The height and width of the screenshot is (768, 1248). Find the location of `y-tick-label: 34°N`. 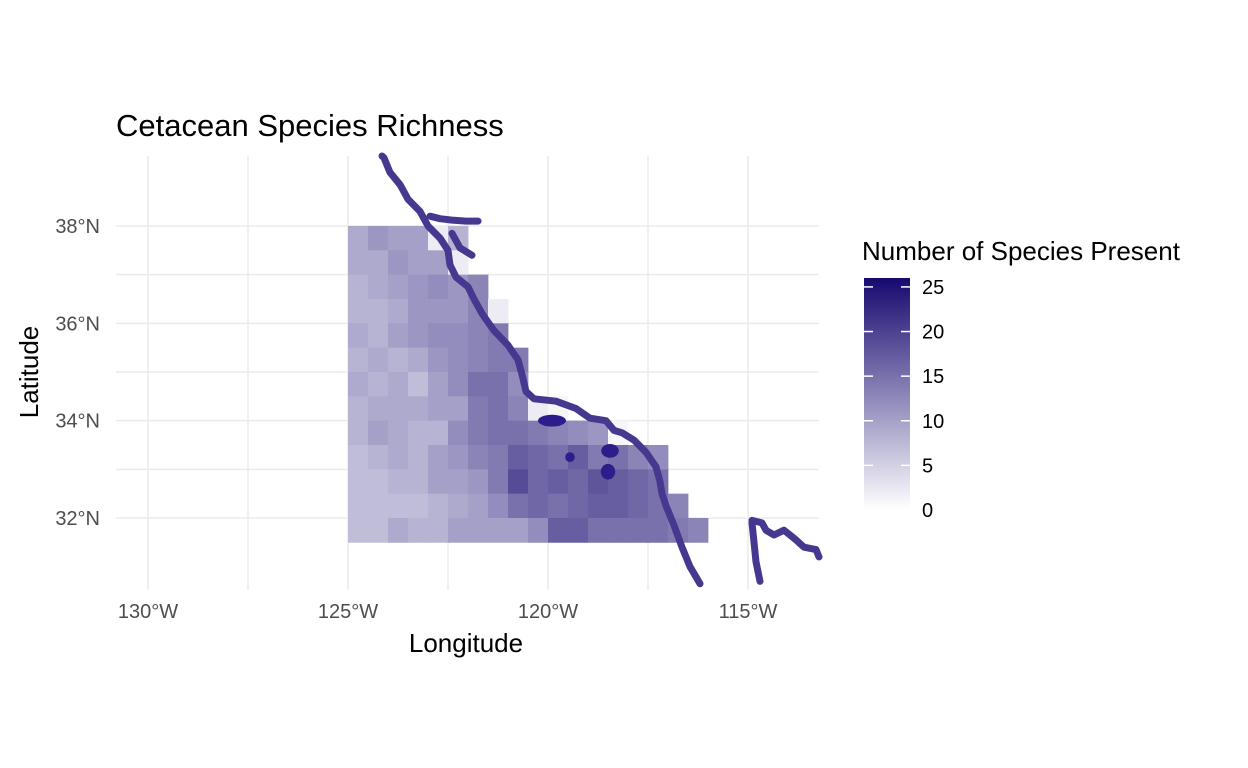

y-tick-label: 34°N is located at coordinates (77, 422).